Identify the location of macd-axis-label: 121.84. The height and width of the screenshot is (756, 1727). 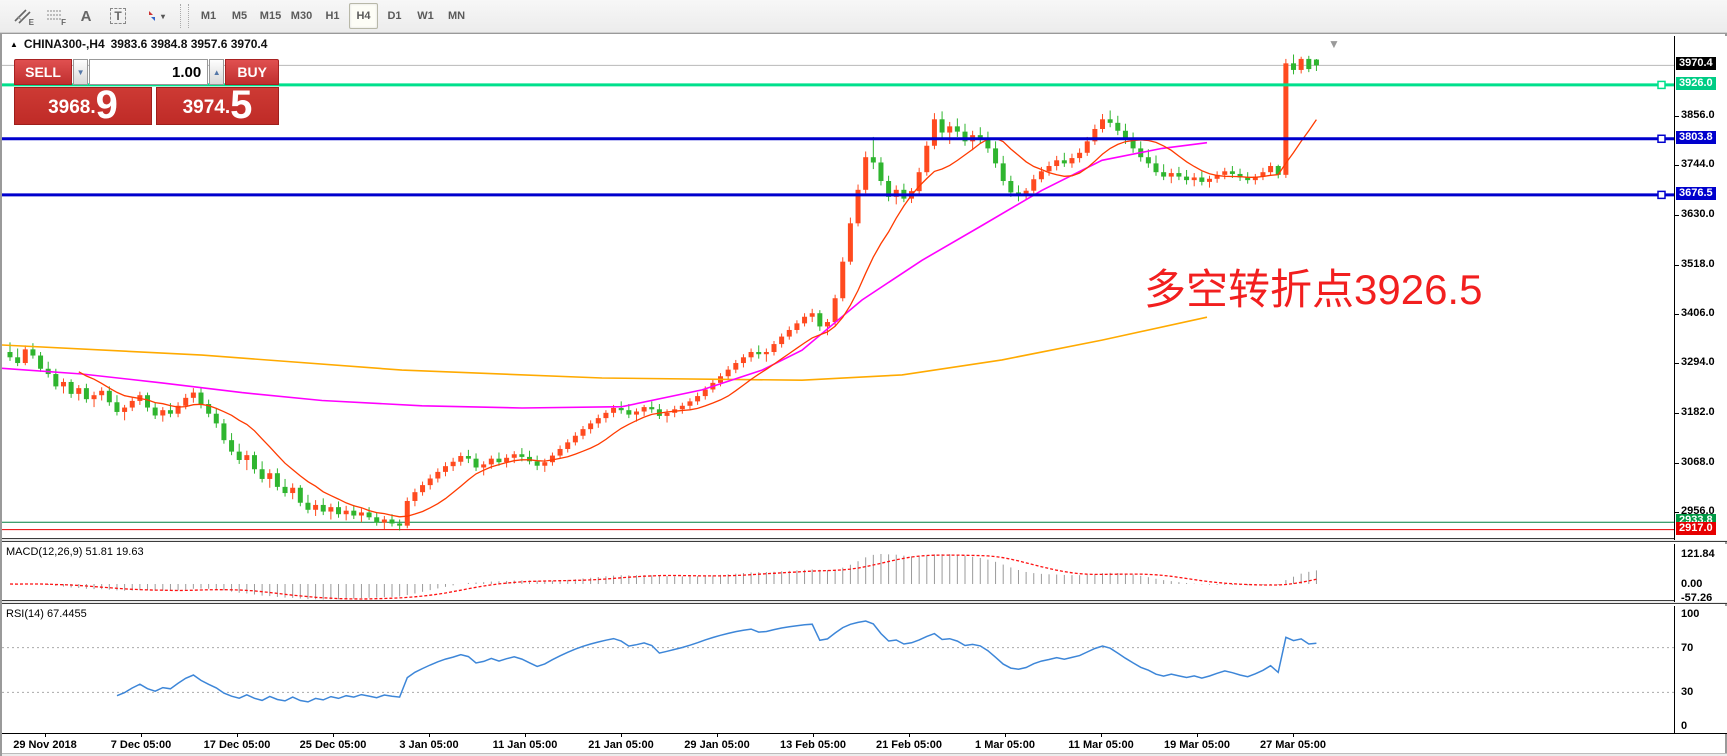
(1698, 554).